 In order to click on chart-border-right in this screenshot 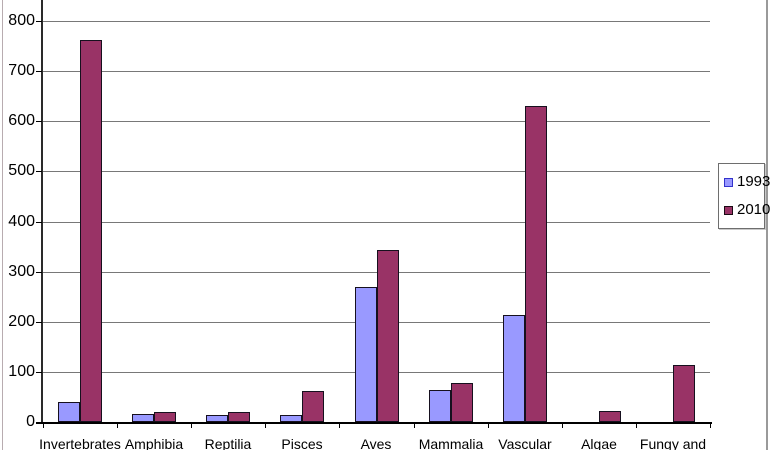, I will do `click(767, 225)`.